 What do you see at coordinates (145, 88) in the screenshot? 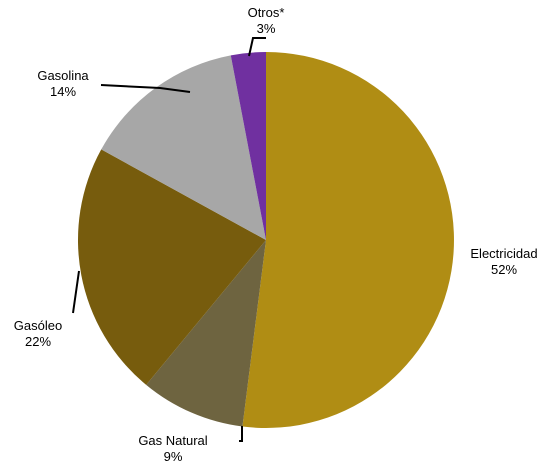
I see `leader-line-gasolina` at bounding box center [145, 88].